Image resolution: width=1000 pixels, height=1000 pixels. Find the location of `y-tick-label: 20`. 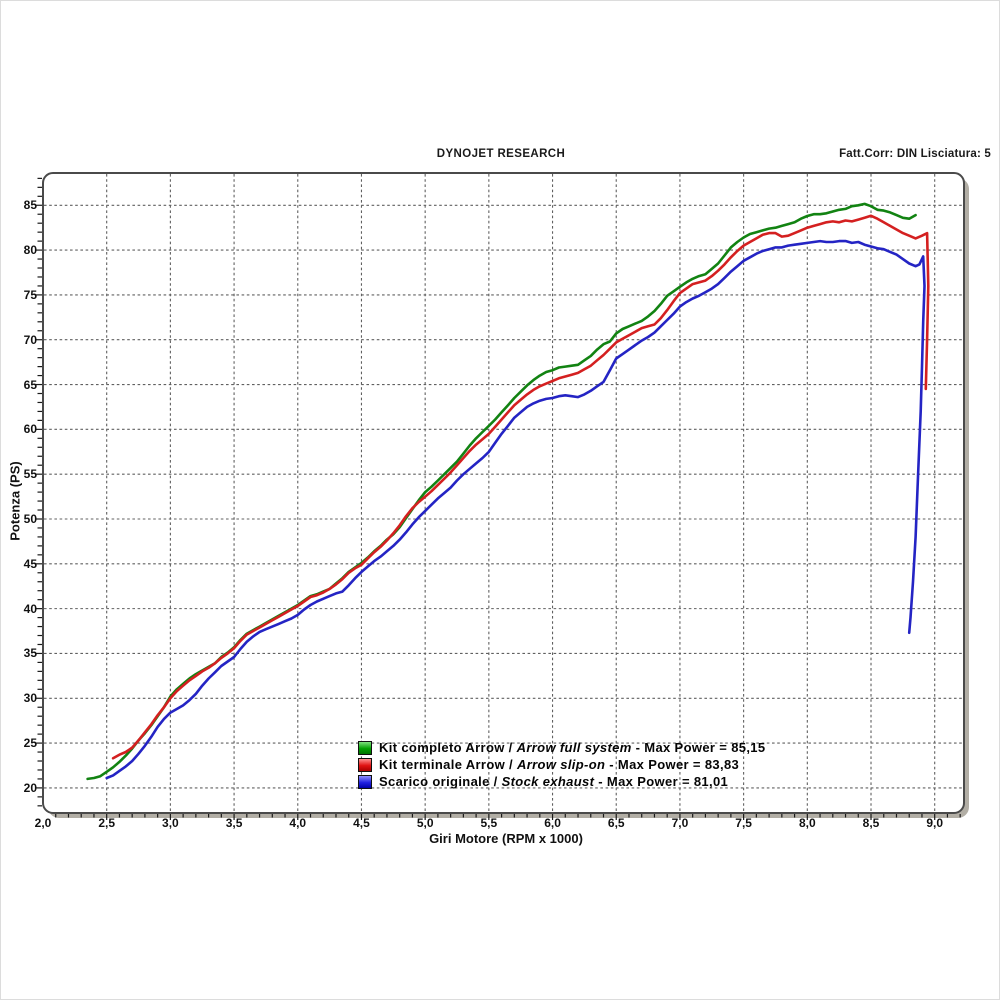

y-tick-label: 20 is located at coordinates (30, 787).